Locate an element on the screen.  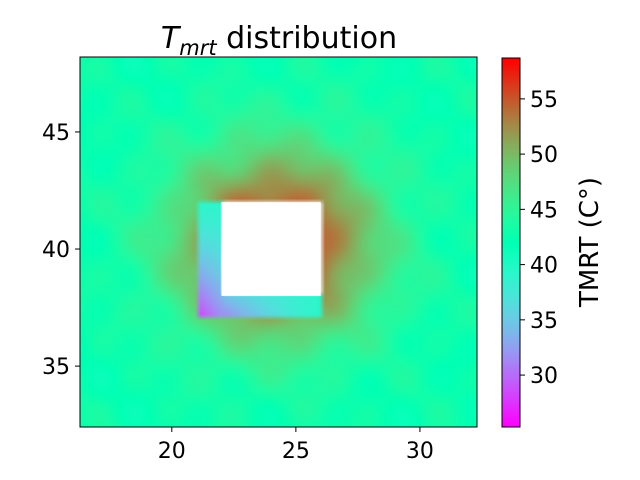
x-tick-label: 20 is located at coordinates (172, 451).